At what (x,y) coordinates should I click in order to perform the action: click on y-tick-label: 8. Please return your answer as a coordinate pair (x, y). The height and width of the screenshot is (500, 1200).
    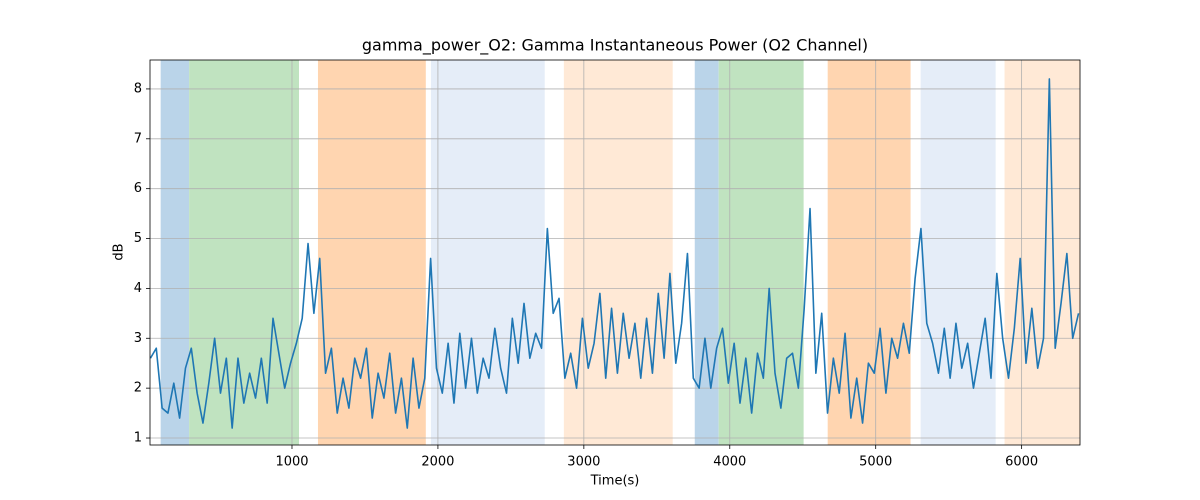
    Looking at the image, I should click on (138, 88).